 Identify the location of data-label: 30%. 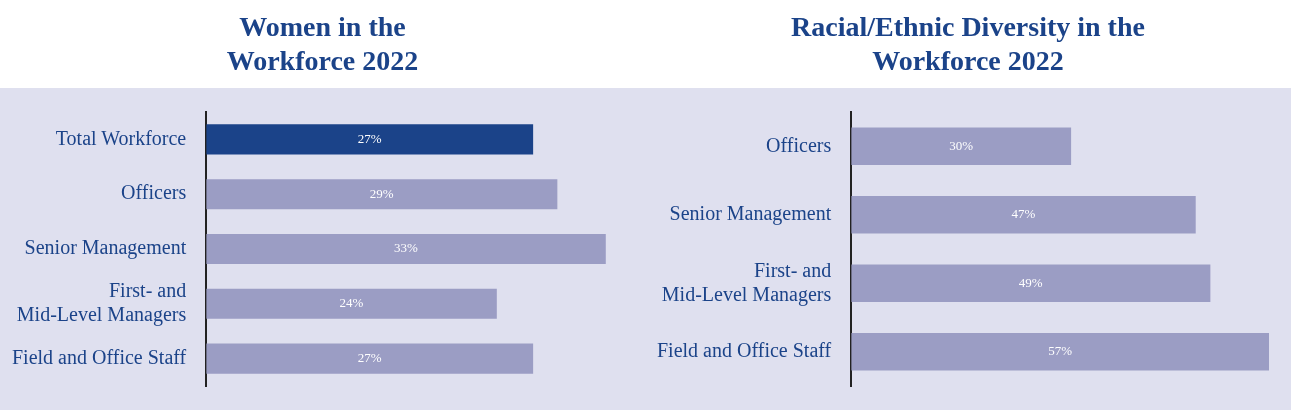
(961, 145).